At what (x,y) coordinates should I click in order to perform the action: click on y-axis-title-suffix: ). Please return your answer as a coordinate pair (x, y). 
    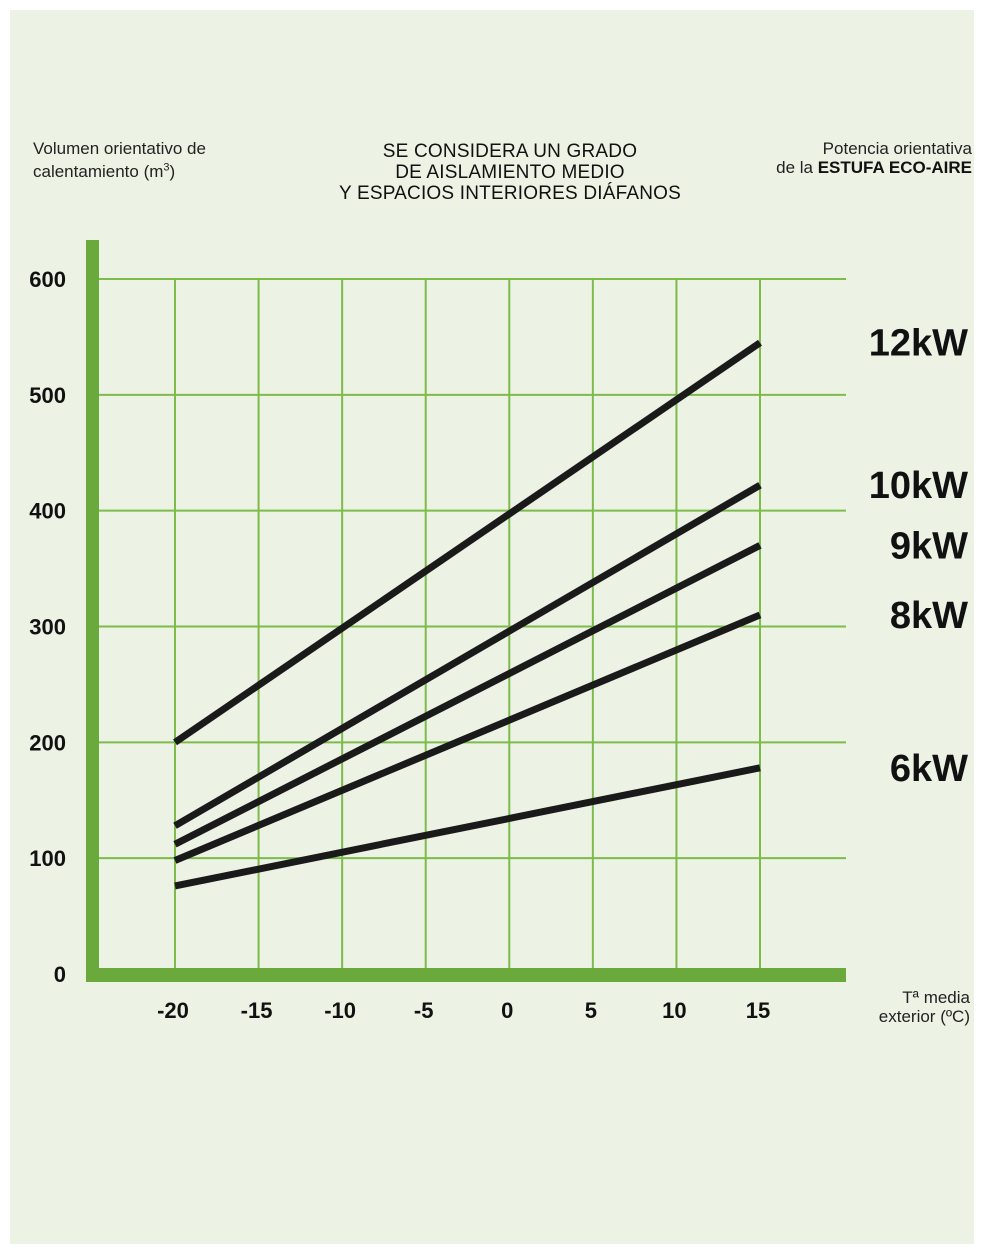
    Looking at the image, I should click on (172, 171).